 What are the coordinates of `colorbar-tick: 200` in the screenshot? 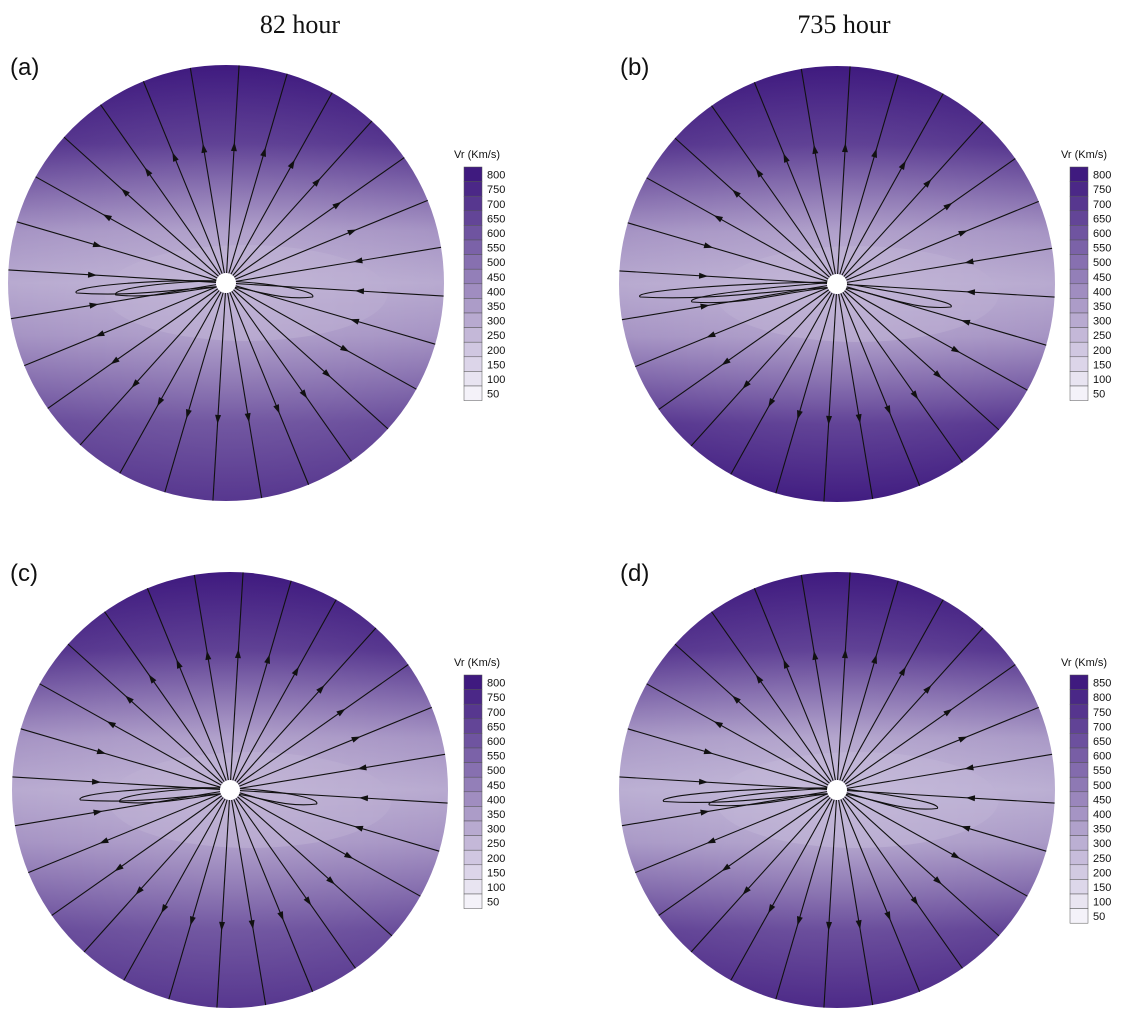 It's located at (496, 859).